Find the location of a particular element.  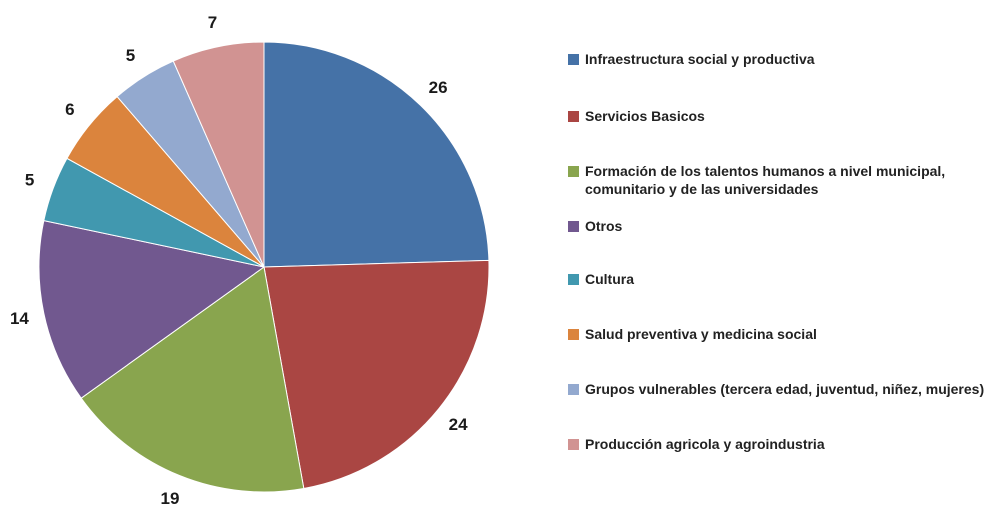

legend-label: Salud preventiva y medicina social is located at coordinates (701, 334).